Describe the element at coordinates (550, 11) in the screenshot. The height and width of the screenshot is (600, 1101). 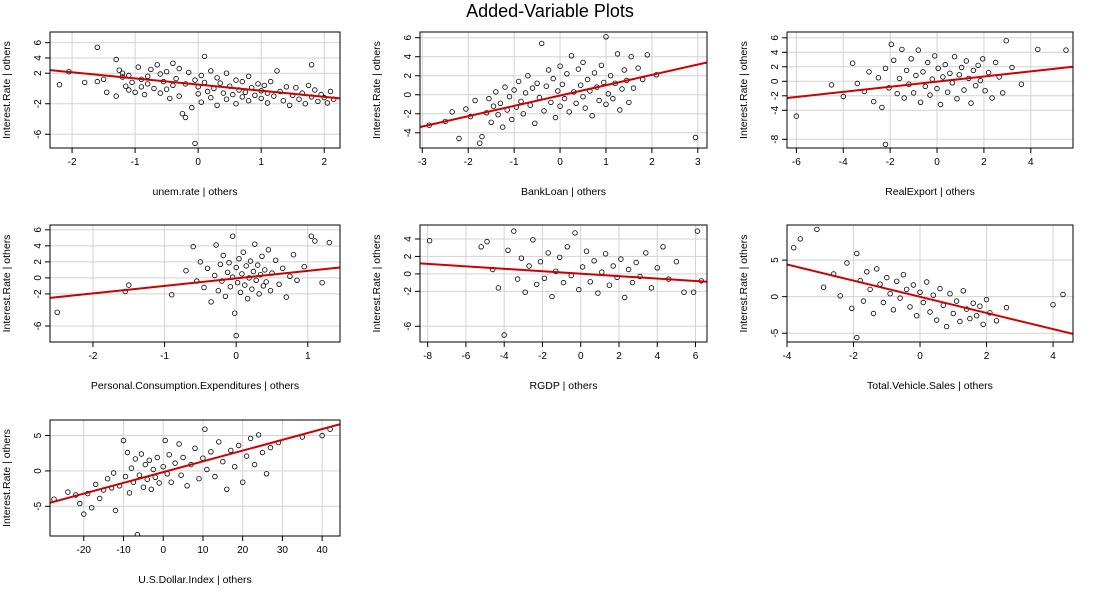
I see `figure-title: Added-Variable Plots` at that location.